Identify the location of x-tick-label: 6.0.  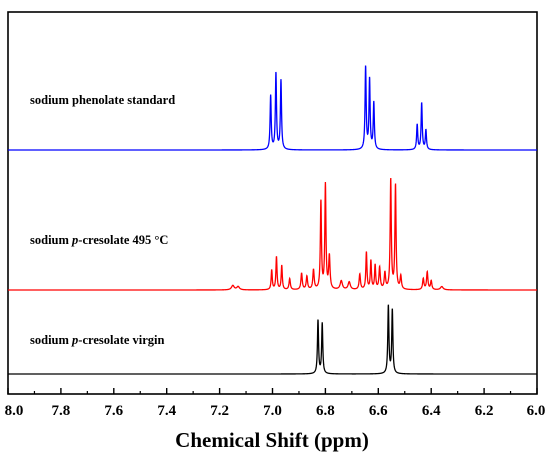
(536, 411).